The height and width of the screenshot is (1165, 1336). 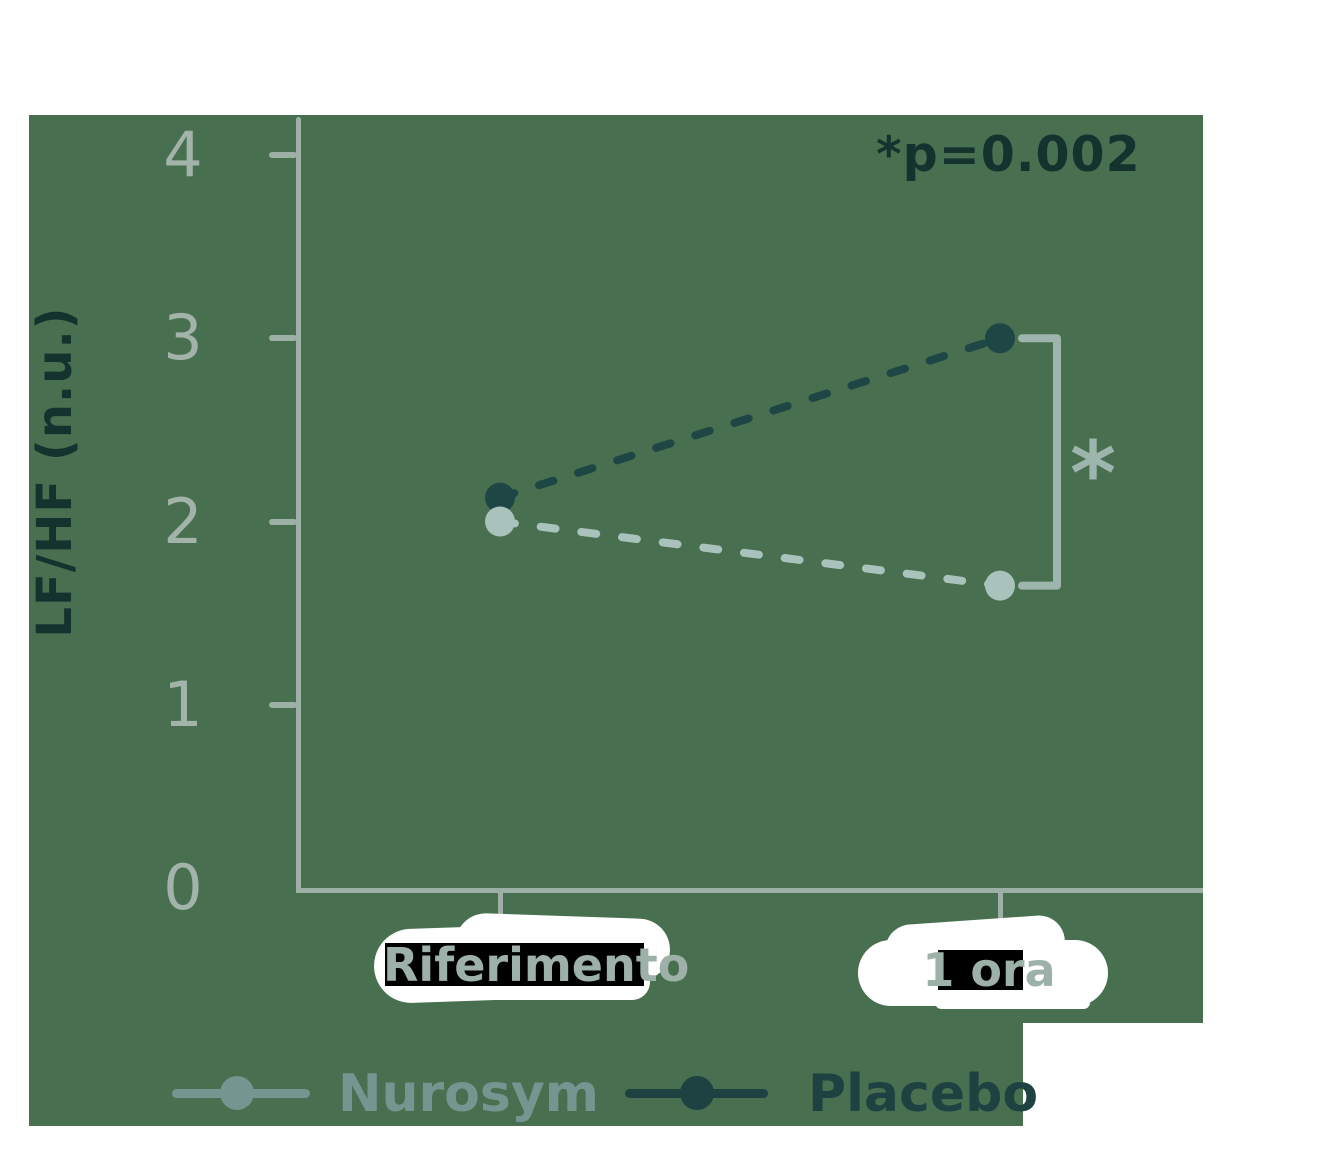 I want to click on one-hour-highlight-bar, so click(x=980, y=970).